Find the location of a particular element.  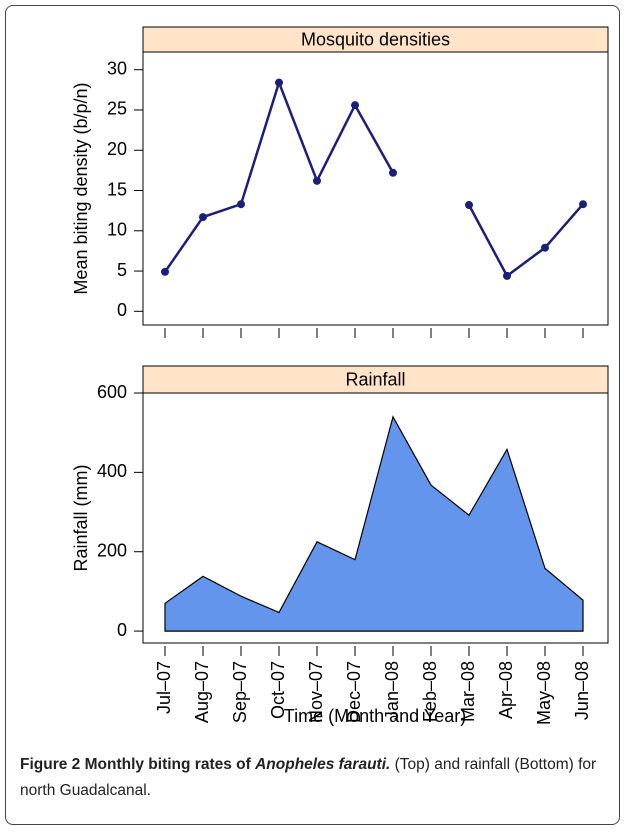

y-tick-label: 5 is located at coordinates (122, 270).